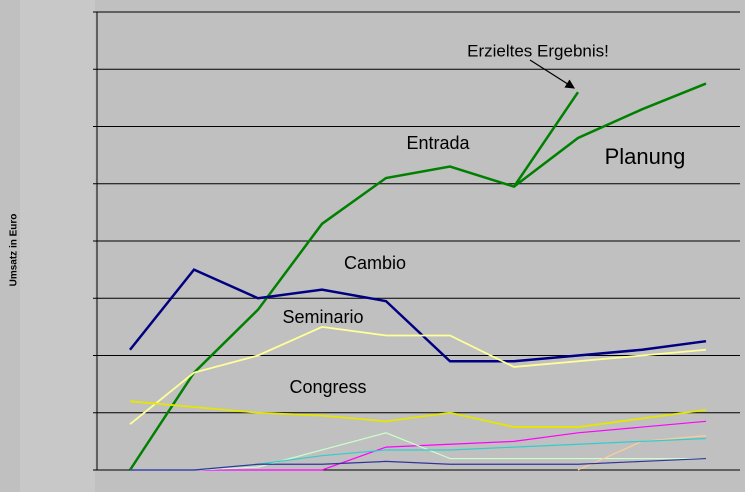 The height and width of the screenshot is (492, 745). What do you see at coordinates (375, 263) in the screenshot?
I see `annotation: Cambio` at bounding box center [375, 263].